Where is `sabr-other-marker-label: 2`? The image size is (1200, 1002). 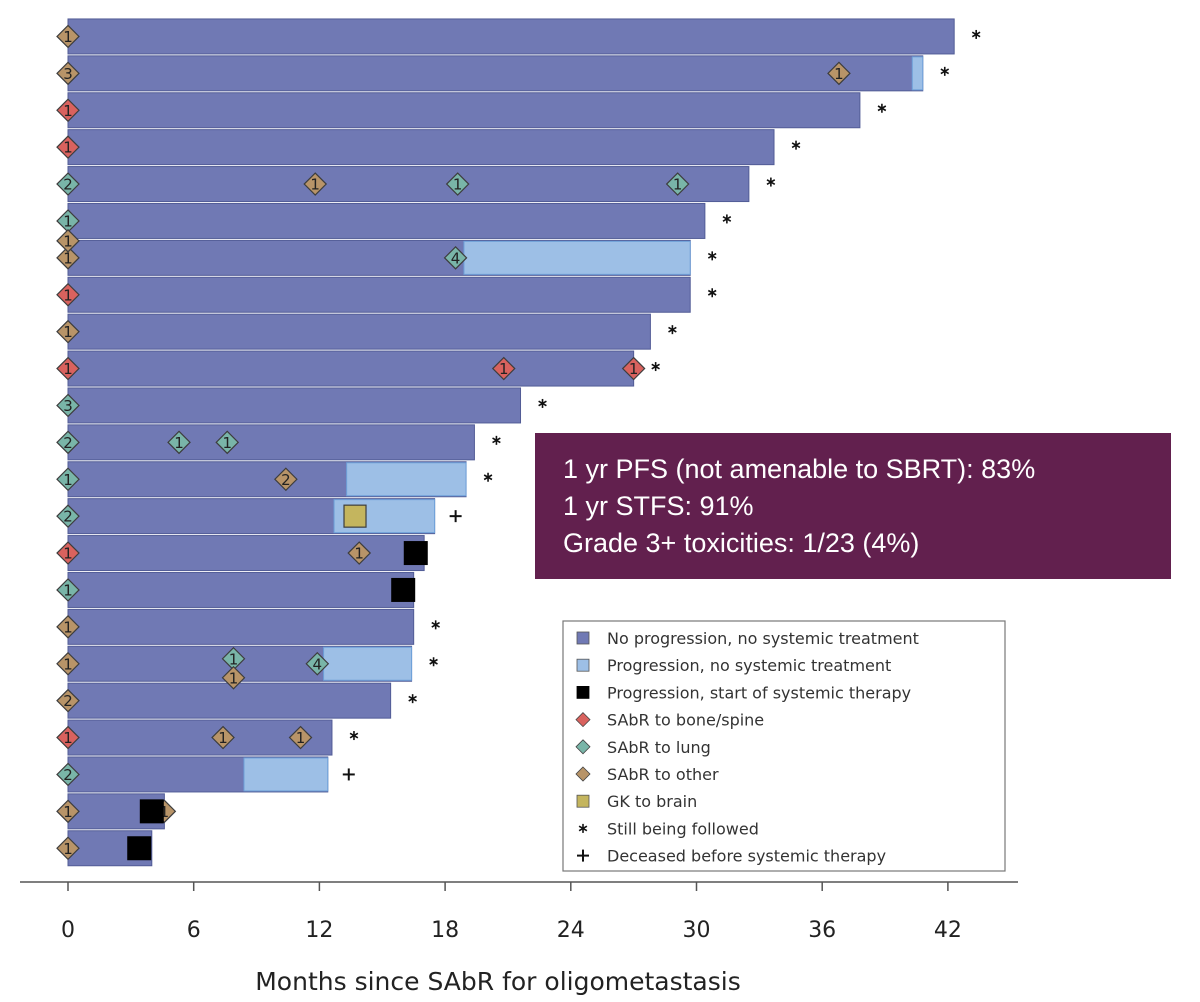 sabr-other-marker-label: 2 is located at coordinates (286, 480).